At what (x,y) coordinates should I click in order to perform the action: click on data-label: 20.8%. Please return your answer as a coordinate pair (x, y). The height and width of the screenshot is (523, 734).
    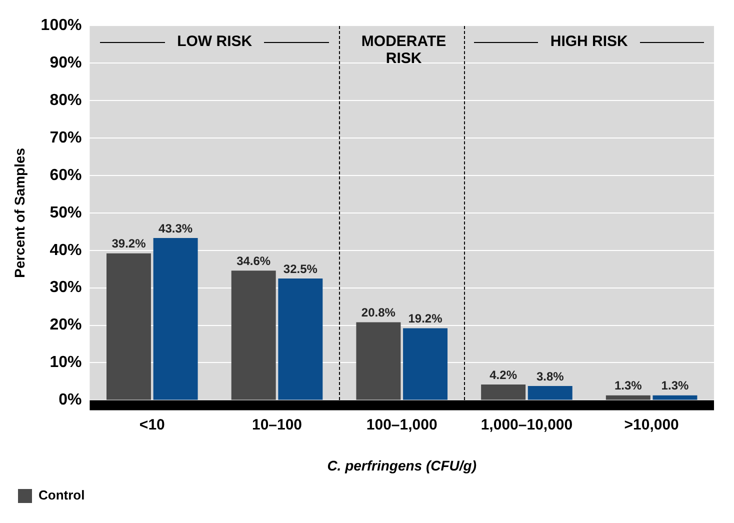
    Looking at the image, I should click on (378, 313).